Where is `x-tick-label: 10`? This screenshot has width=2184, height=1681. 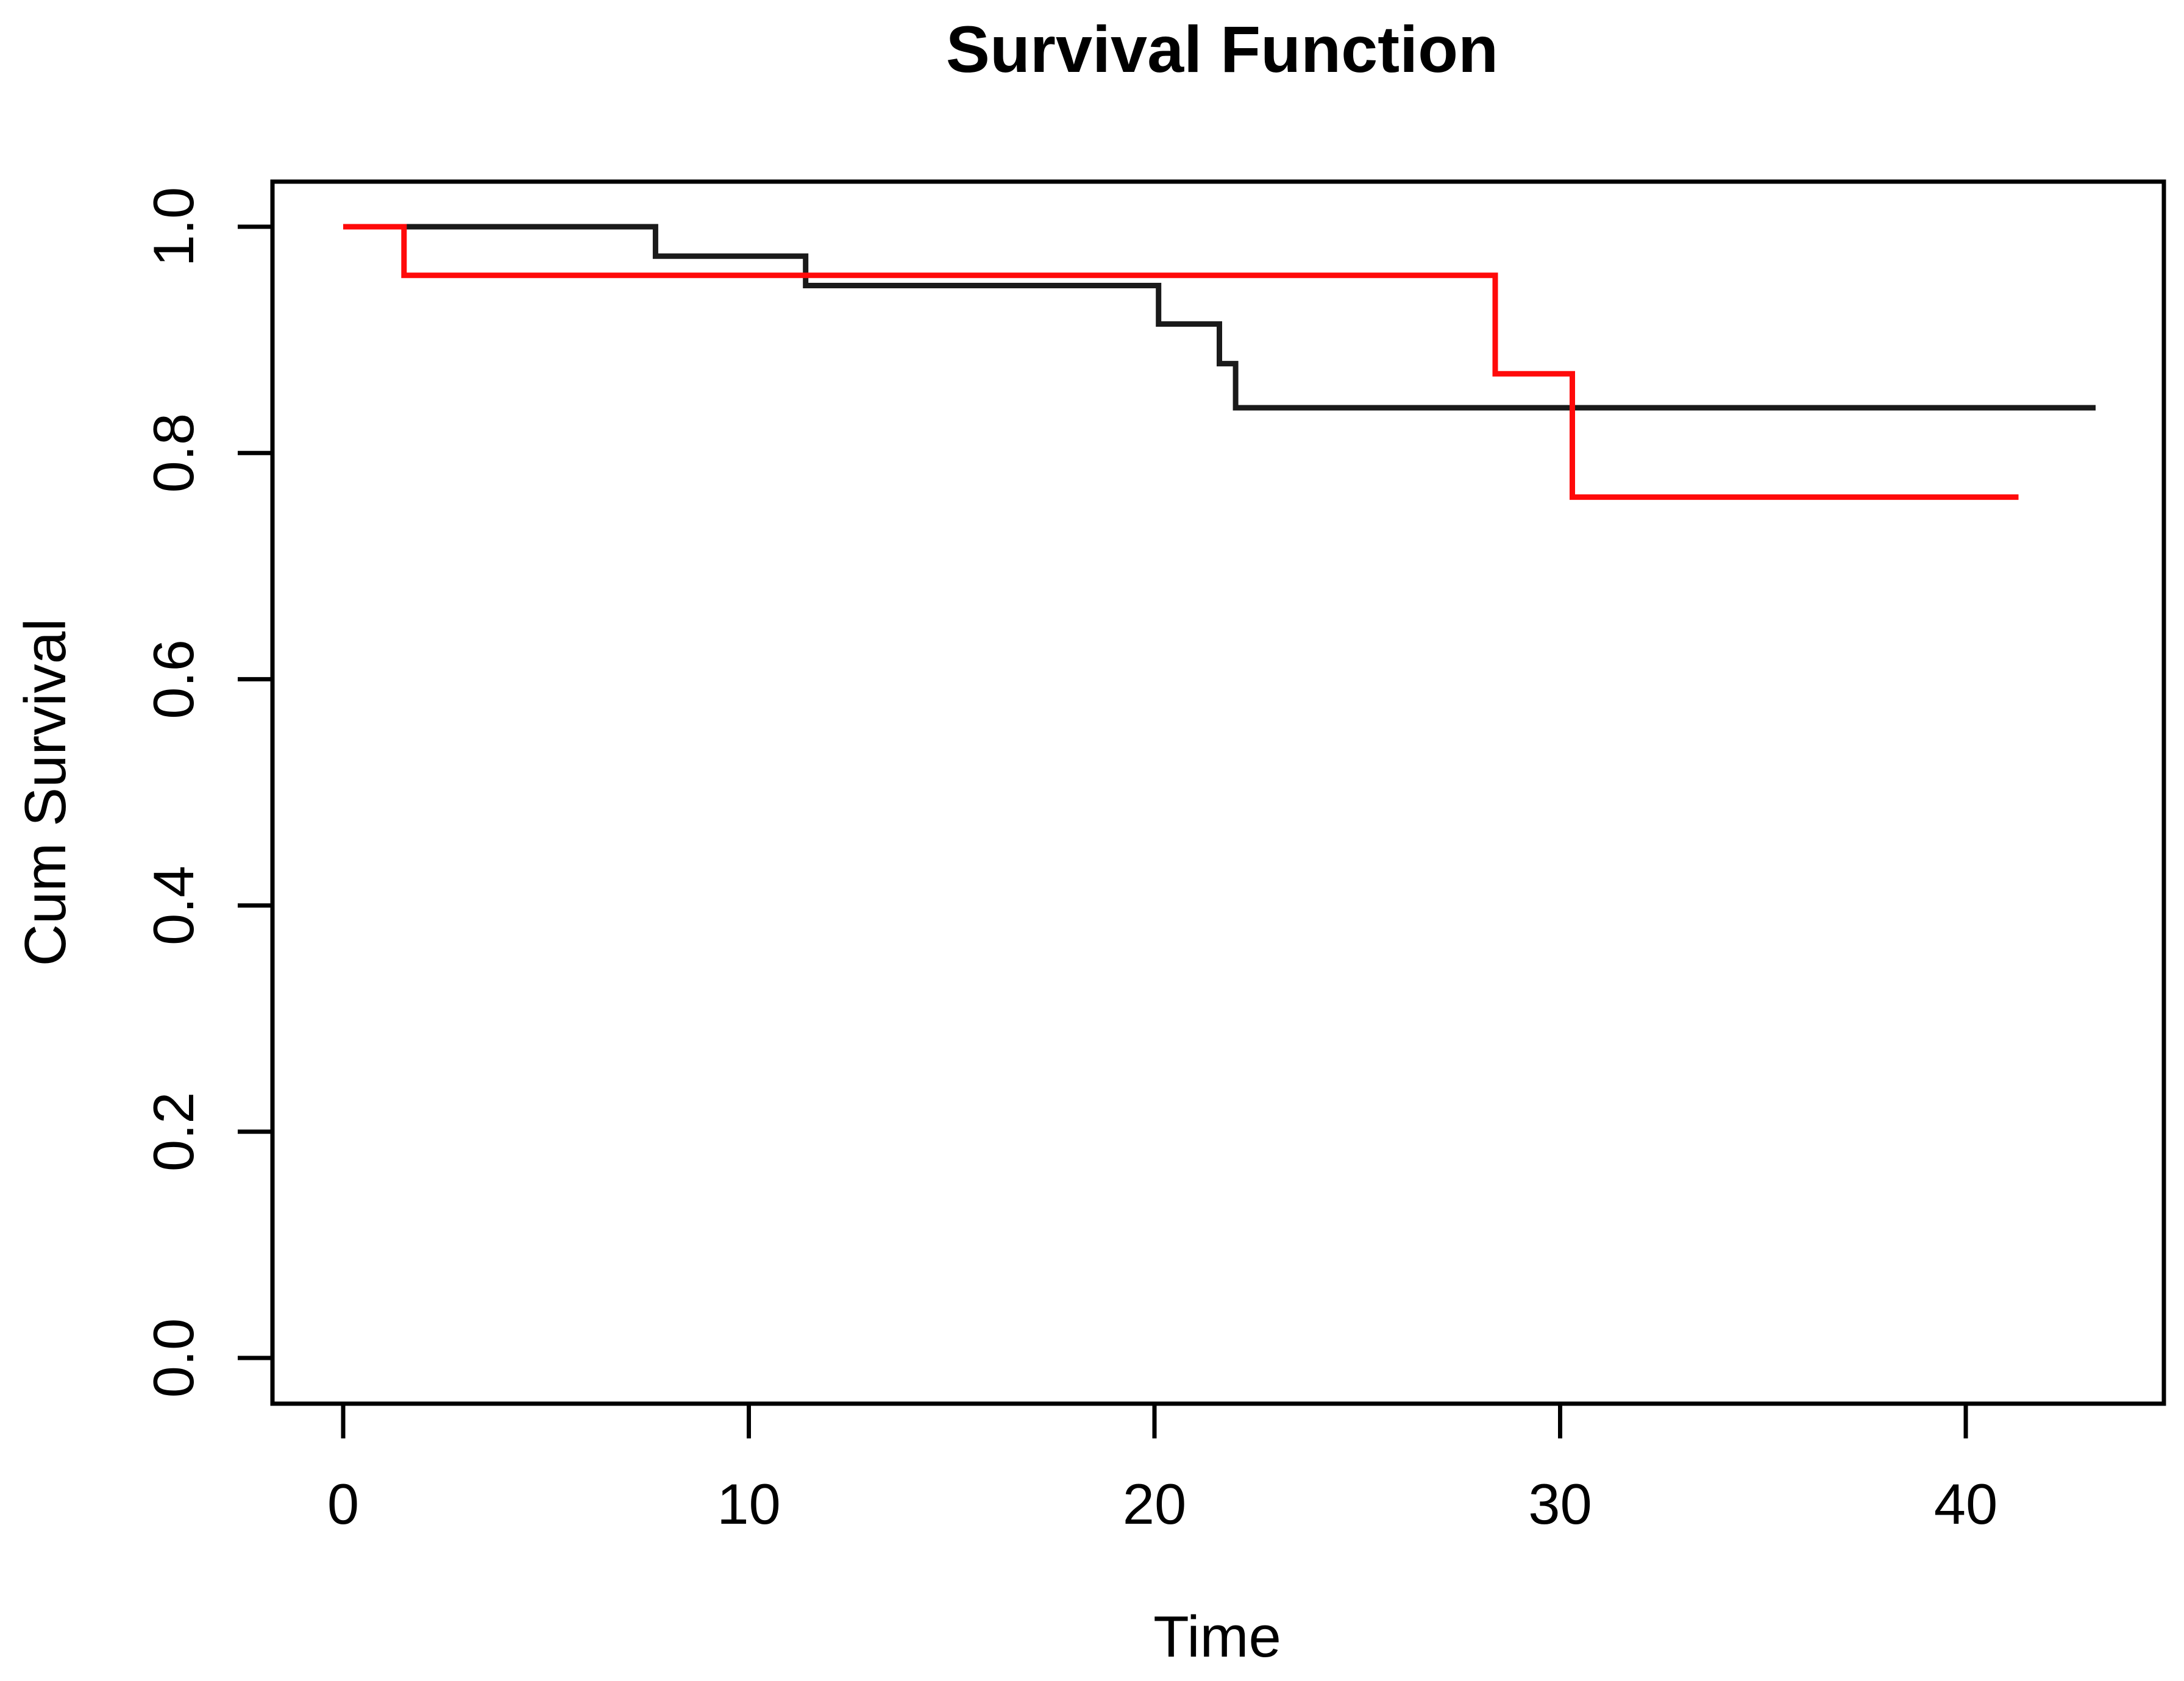
x-tick-label: 10 is located at coordinates (749, 1504).